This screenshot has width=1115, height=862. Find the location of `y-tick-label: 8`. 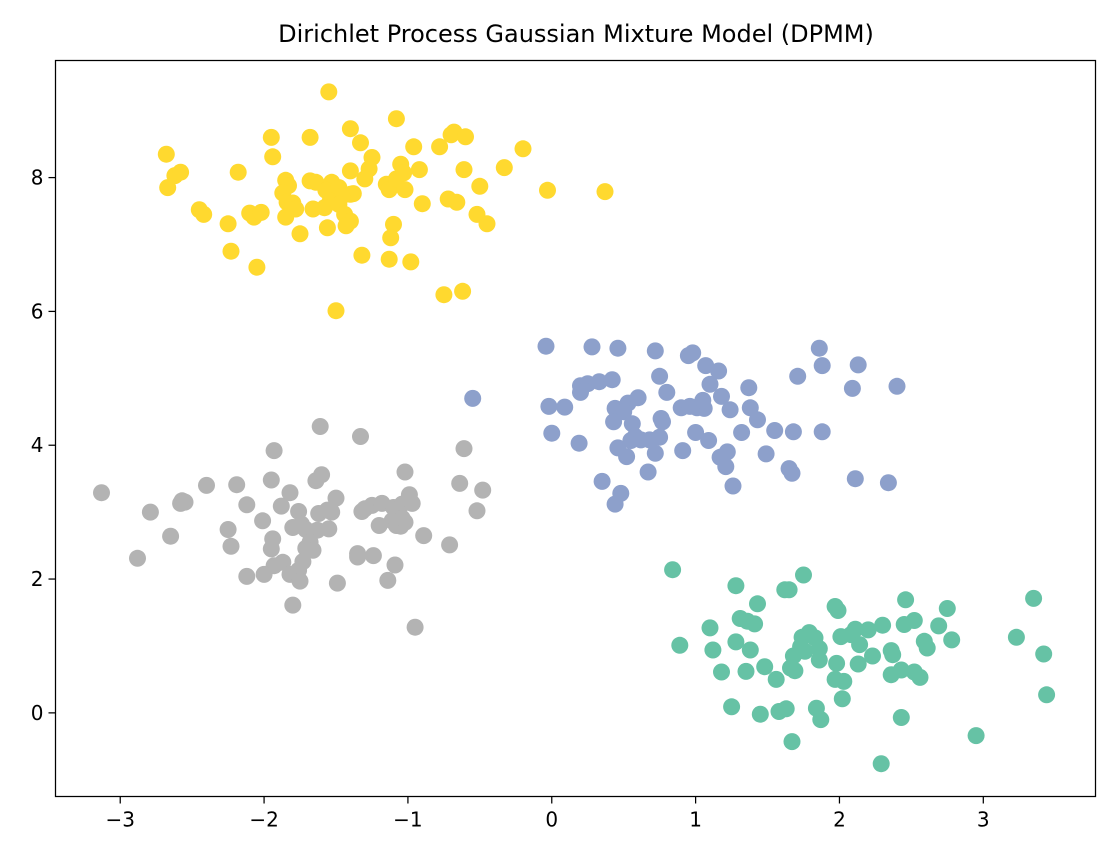

y-tick-label: 8 is located at coordinates (37, 178).